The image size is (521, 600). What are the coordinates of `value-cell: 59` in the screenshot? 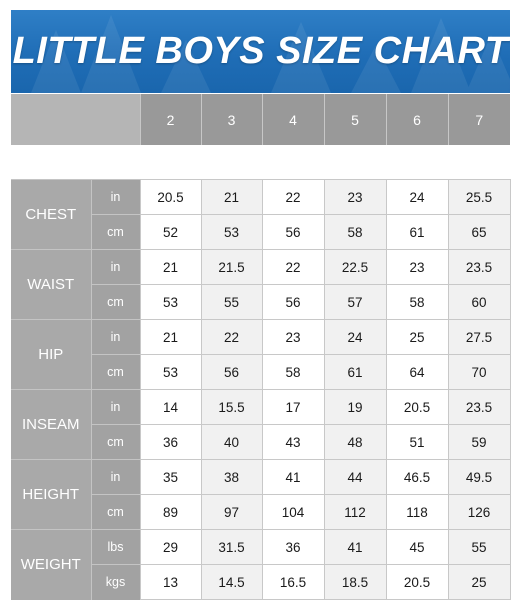 It's located at (479, 442).